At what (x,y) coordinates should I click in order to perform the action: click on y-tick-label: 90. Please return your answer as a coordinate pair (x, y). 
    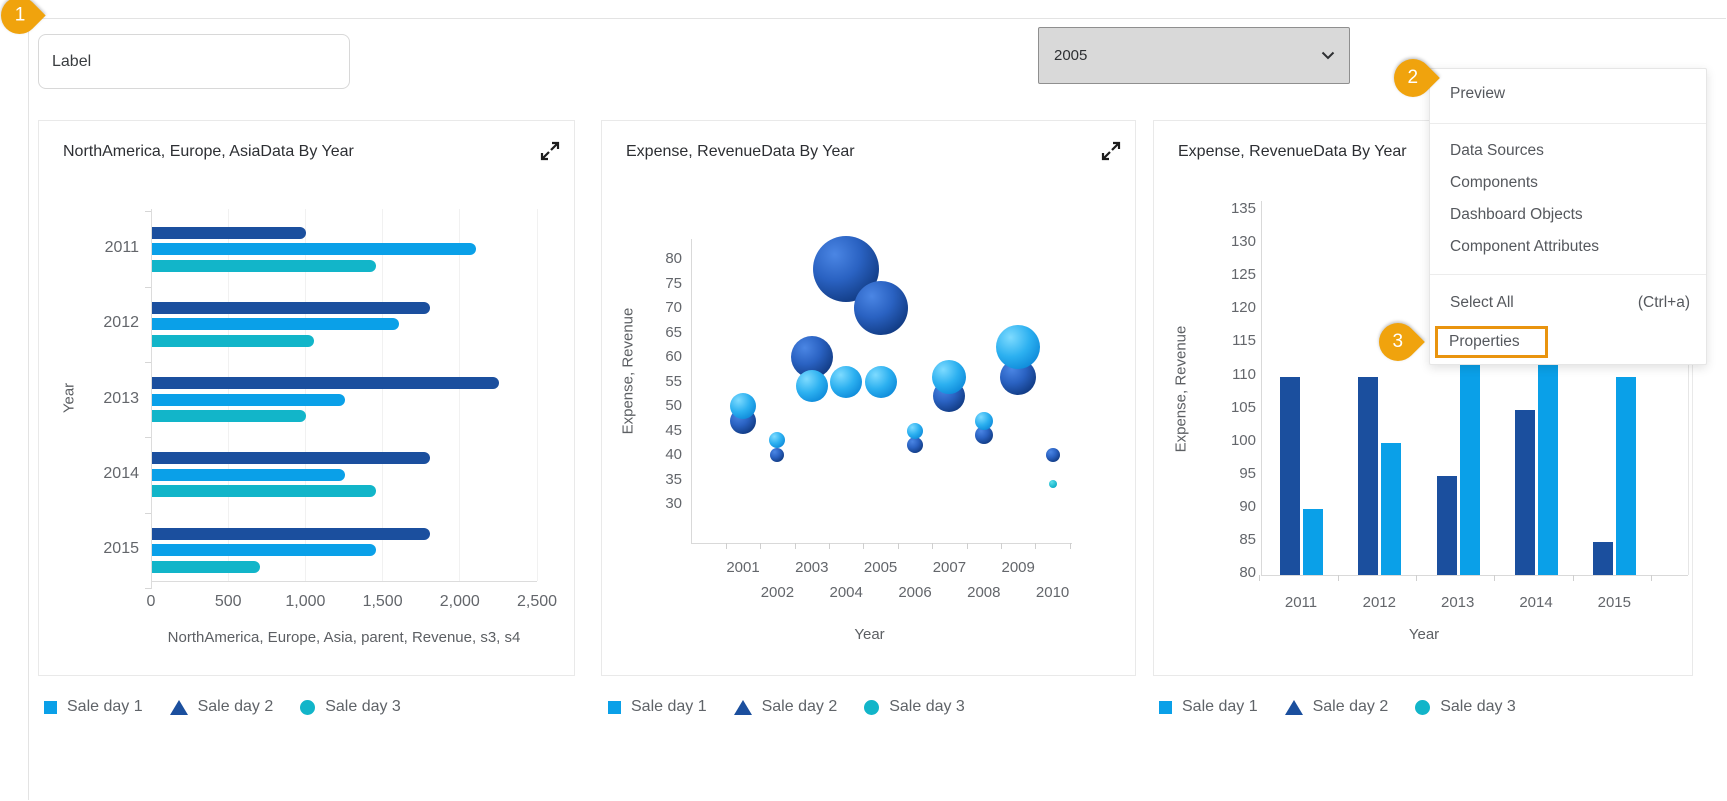
    Looking at the image, I should click on (1247, 506).